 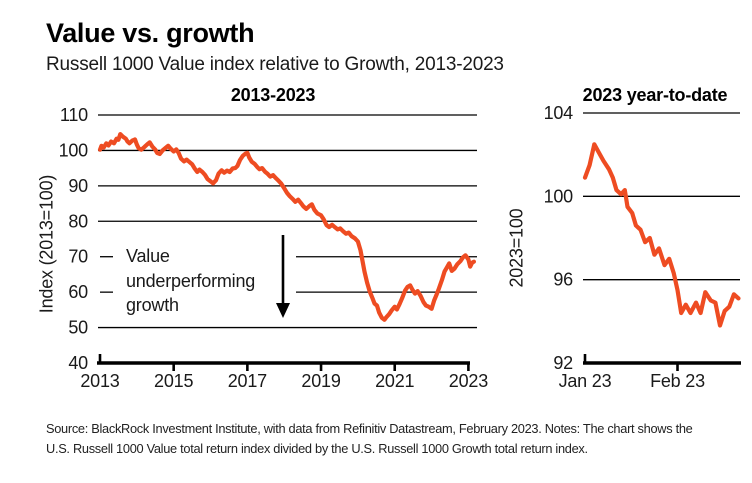 I want to click on value-underperforming-annotation: Value underperforming growth, so click(x=190, y=281).